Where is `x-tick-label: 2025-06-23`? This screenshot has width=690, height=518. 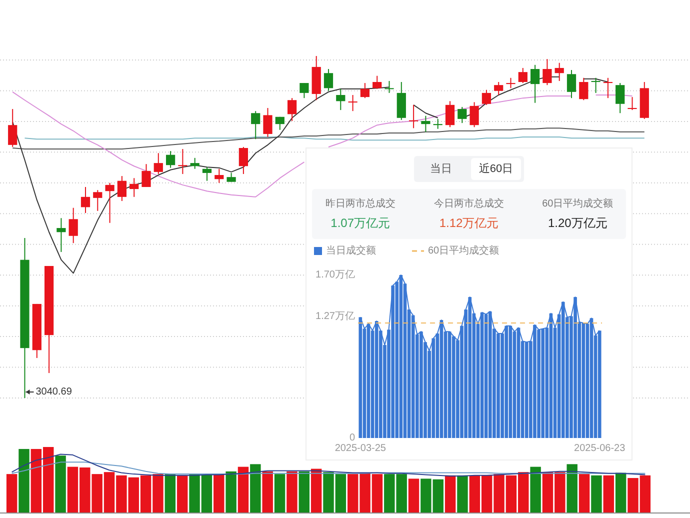
x-tick-label: 2025-06-23 is located at coordinates (600, 448).